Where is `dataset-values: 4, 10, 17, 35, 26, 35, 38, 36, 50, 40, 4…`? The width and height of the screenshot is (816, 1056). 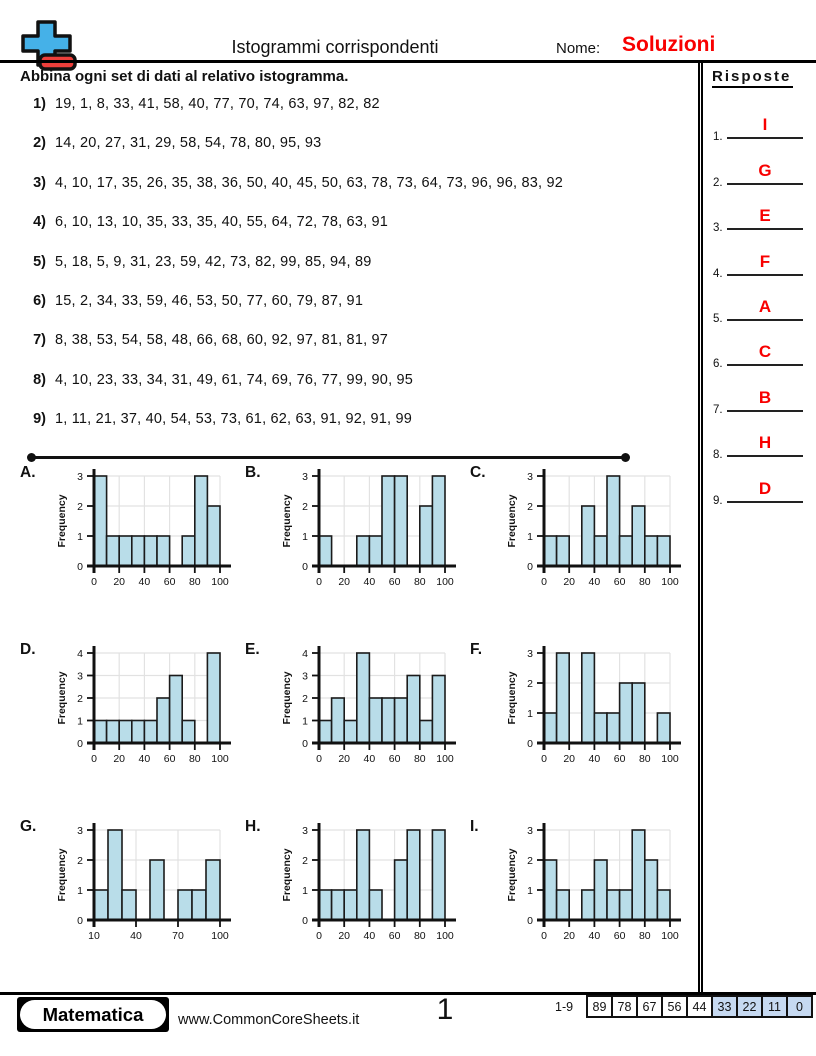 dataset-values: 4, 10, 17, 35, 26, 35, 38, 36, 50, 40, 4… is located at coordinates (309, 182).